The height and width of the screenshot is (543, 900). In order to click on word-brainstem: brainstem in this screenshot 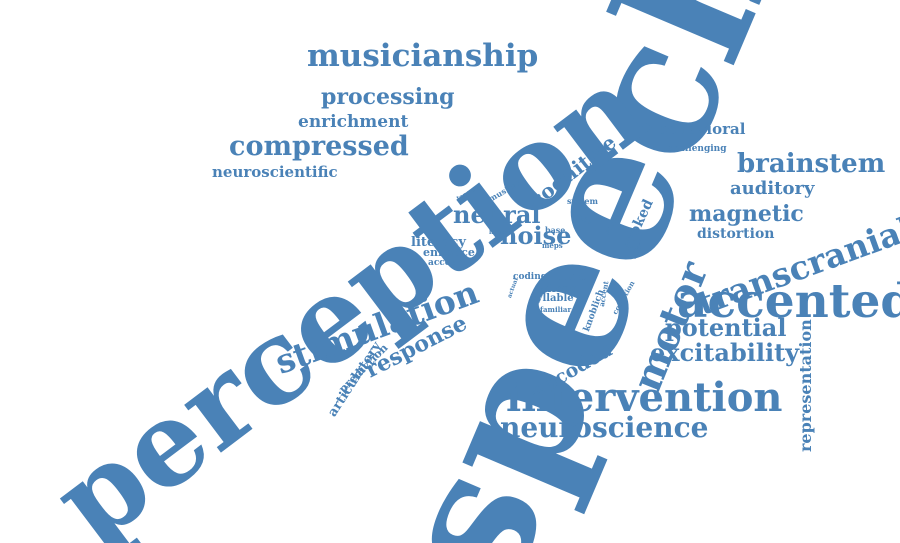, I will do `click(811, 164)`.